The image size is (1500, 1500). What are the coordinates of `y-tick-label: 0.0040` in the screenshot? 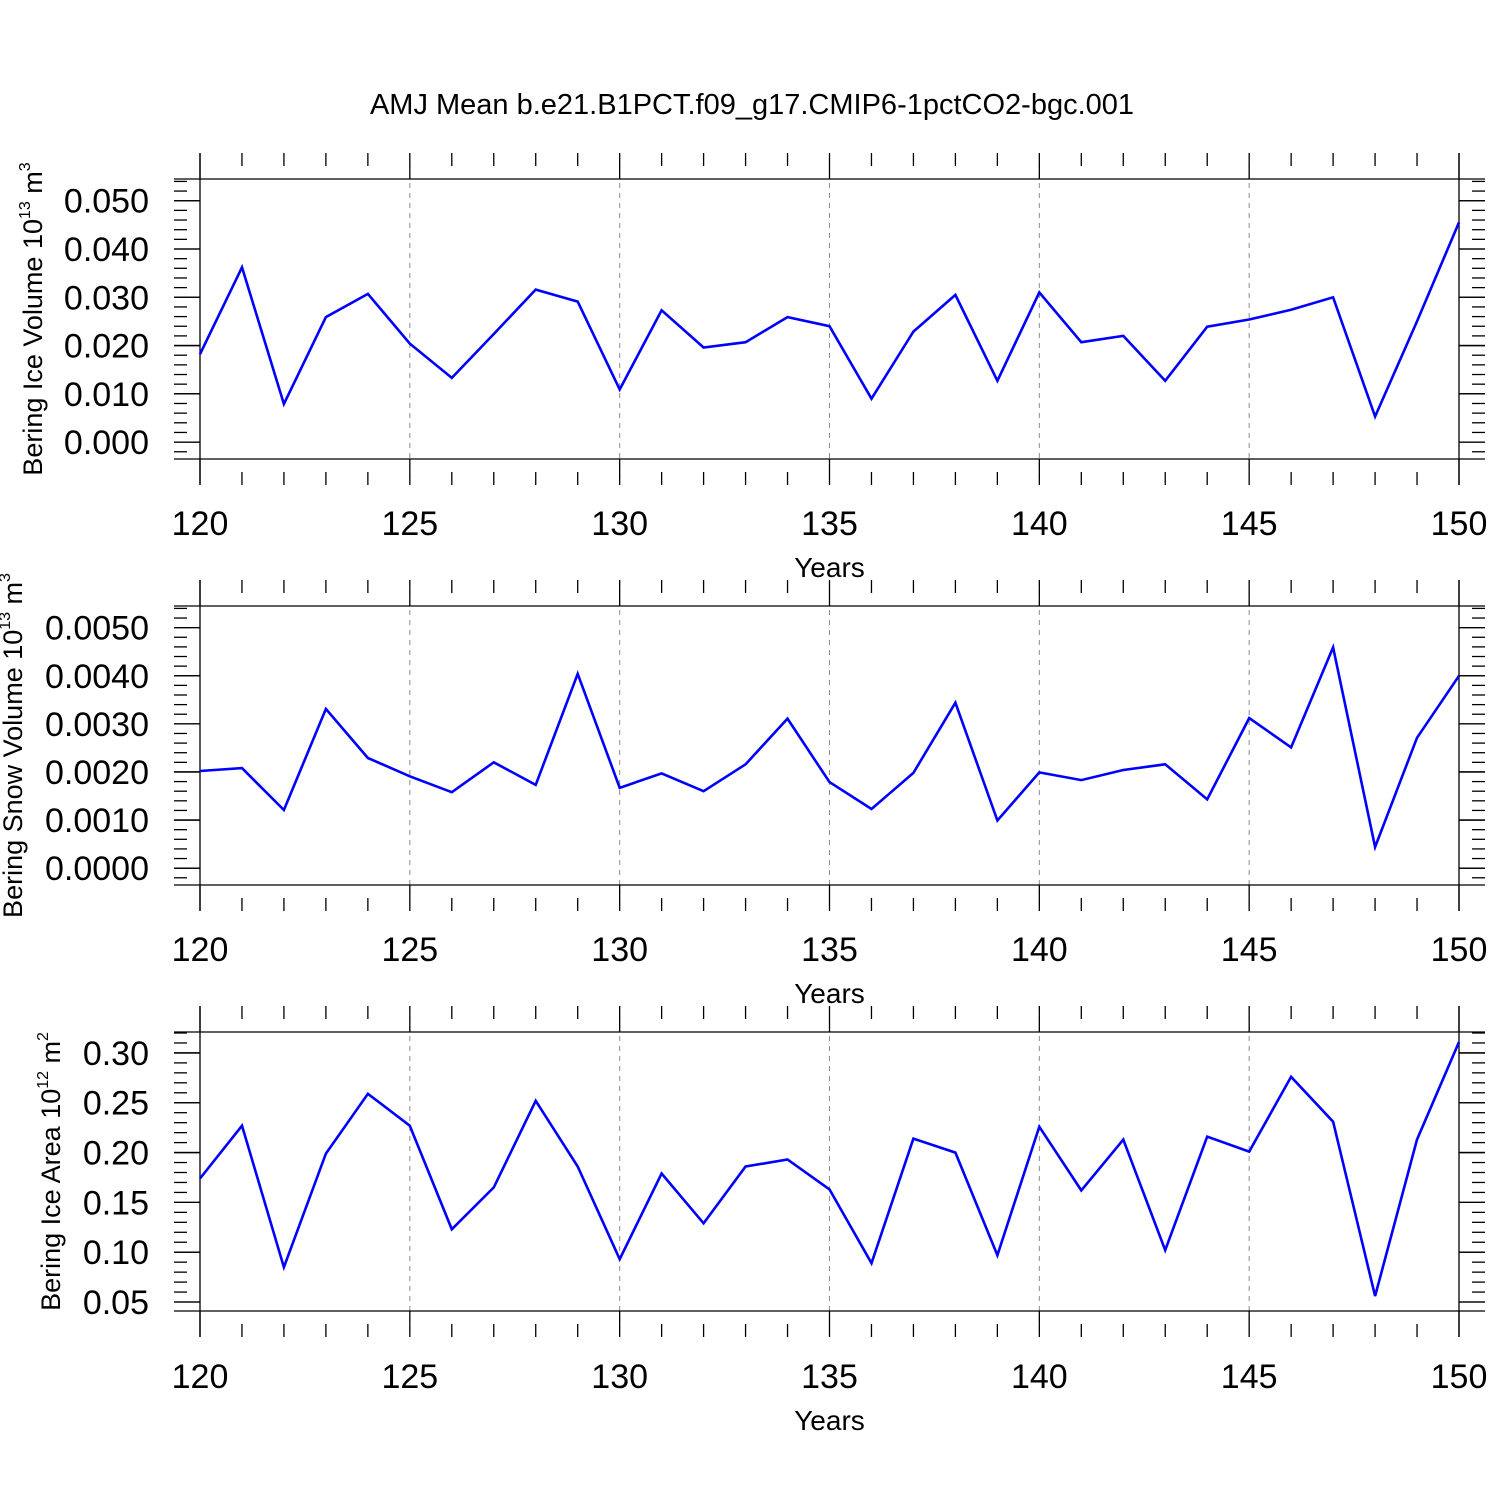 It's located at (97, 677).